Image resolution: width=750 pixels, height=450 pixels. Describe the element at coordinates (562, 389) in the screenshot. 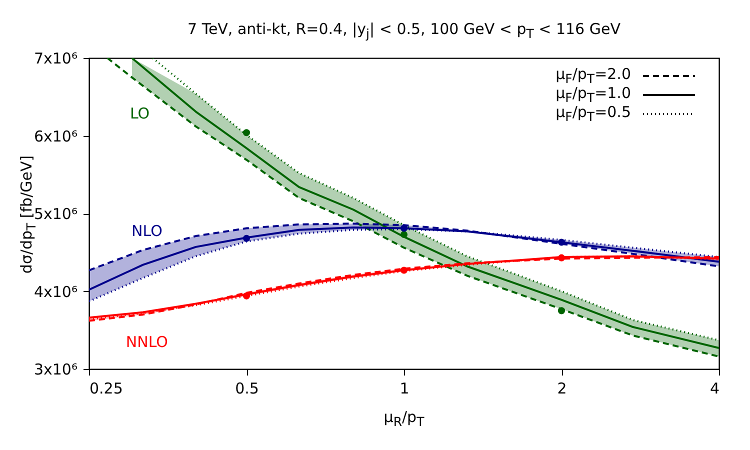

I see `x-tick-label: 2` at that location.